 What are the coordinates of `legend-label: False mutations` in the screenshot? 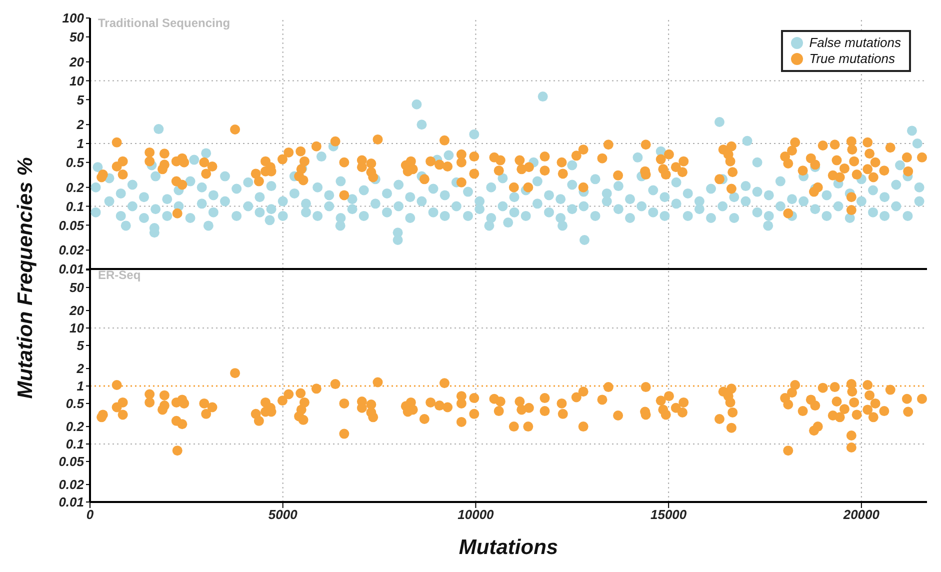 It's located at (855, 43).